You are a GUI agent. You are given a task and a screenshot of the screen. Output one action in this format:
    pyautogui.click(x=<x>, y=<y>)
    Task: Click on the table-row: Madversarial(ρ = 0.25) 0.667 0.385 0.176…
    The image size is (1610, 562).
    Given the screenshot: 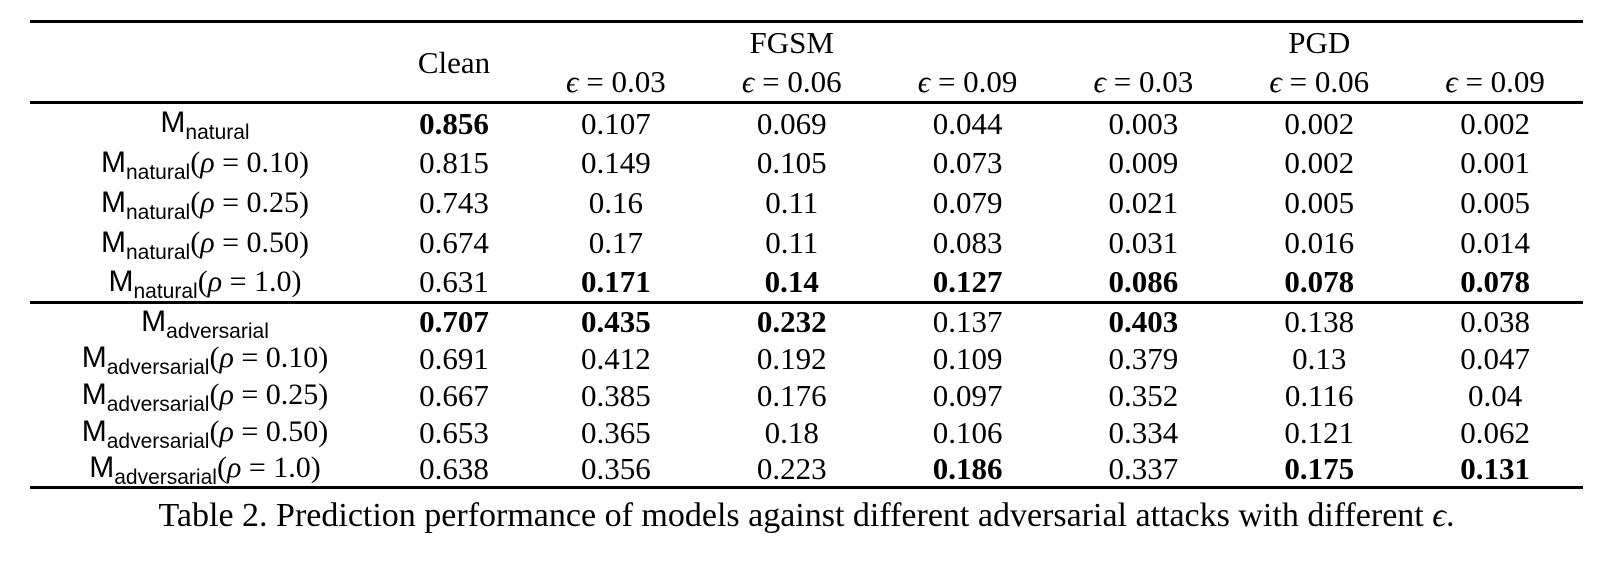 What is the action you would take?
    pyautogui.click(x=806, y=396)
    